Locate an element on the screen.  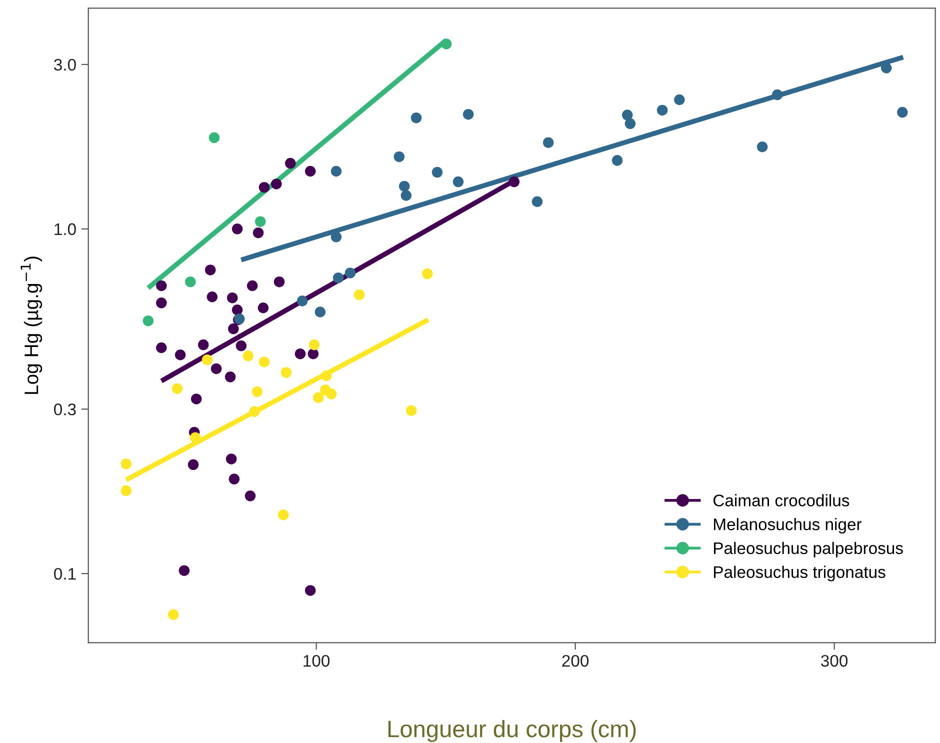
x-tick-label: 200 is located at coordinates (575, 660).